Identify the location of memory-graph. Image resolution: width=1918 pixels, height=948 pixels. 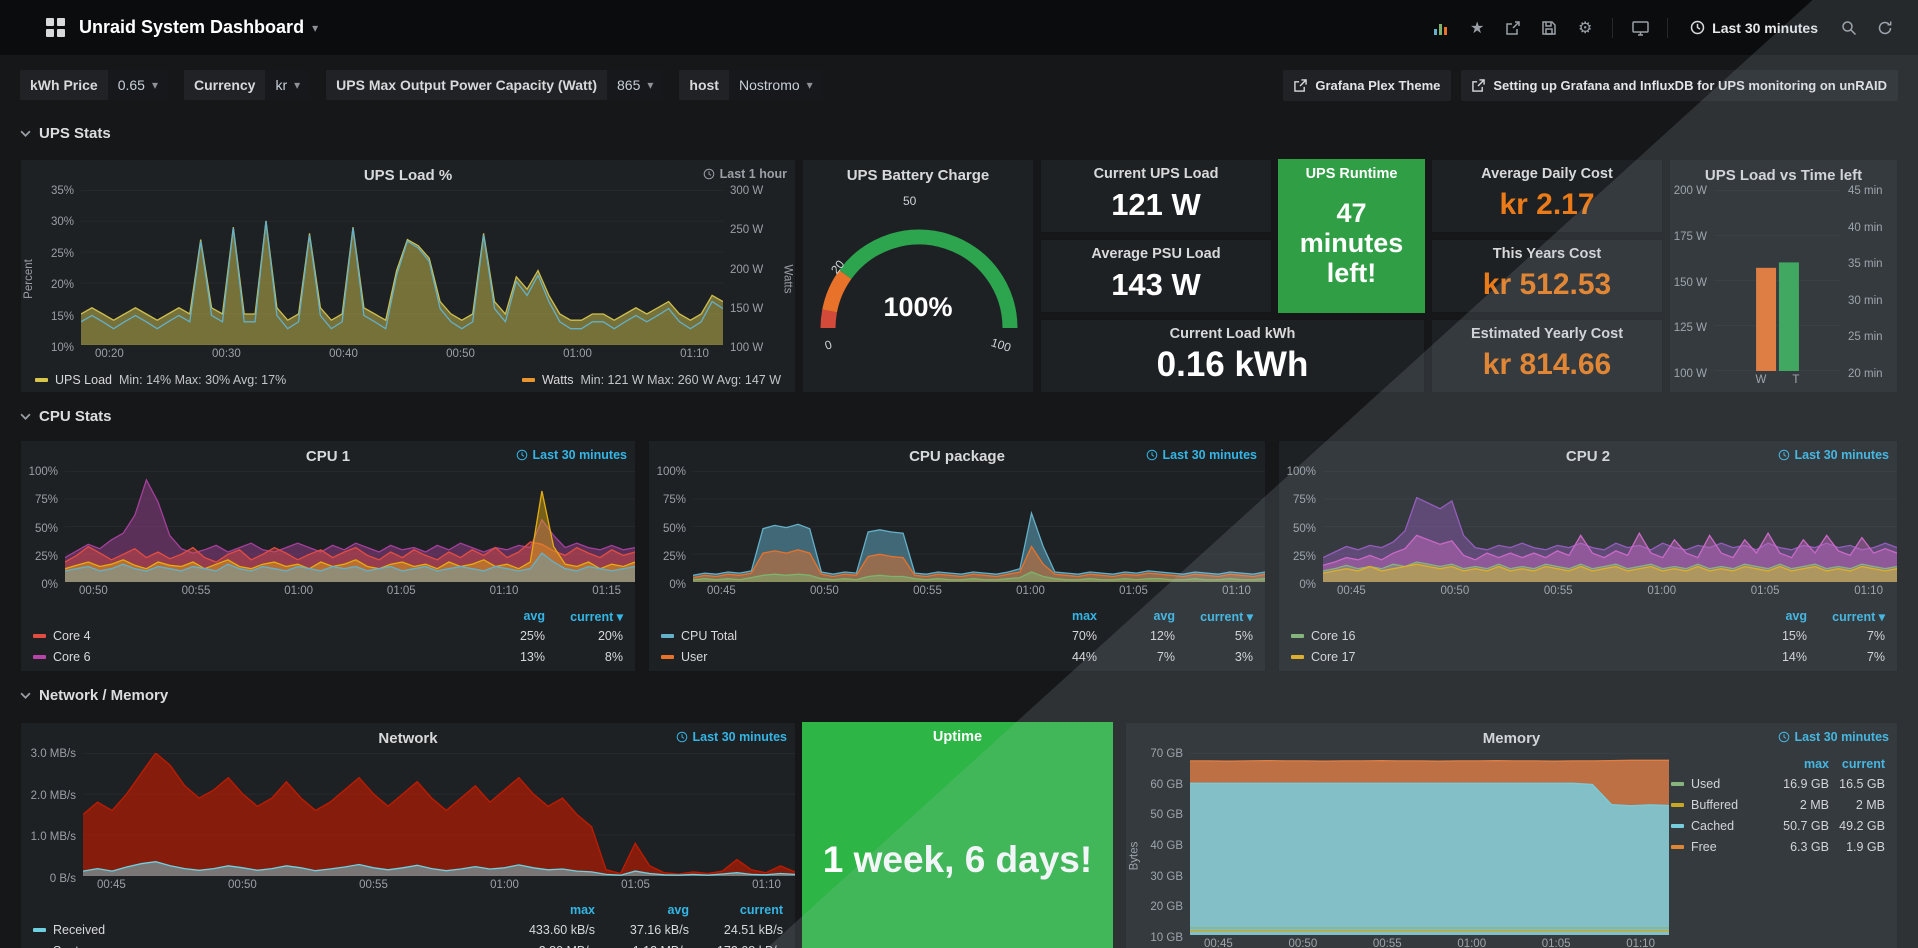
(1429, 844).